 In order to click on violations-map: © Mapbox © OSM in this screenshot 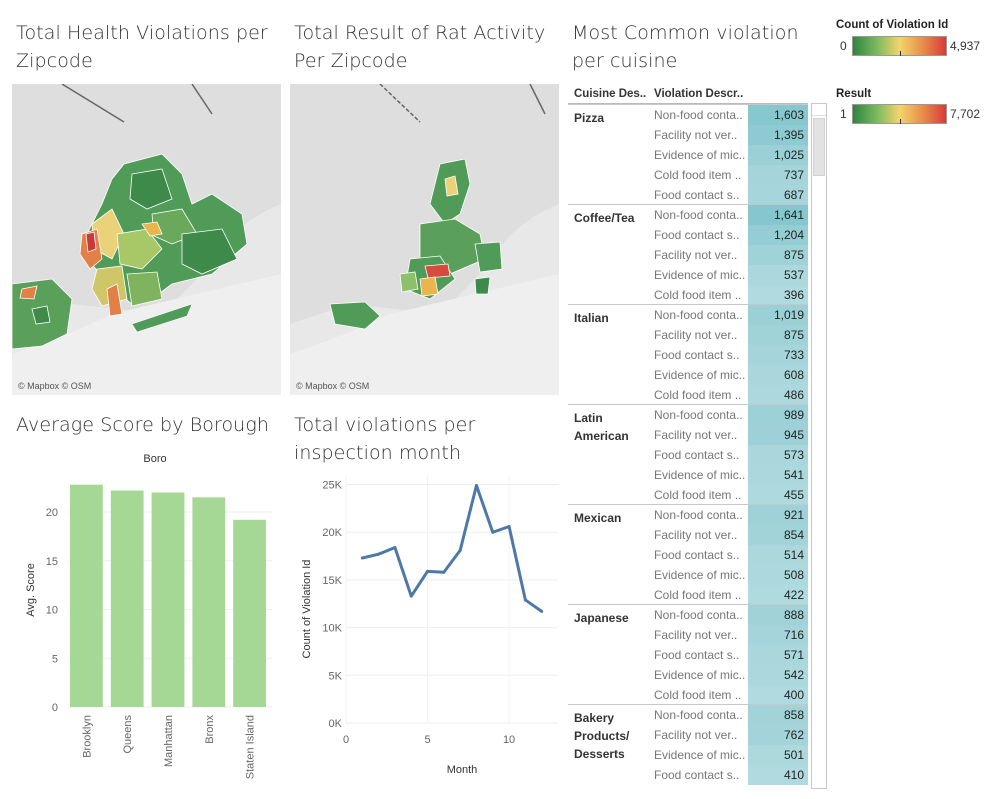, I will do `click(146, 239)`.